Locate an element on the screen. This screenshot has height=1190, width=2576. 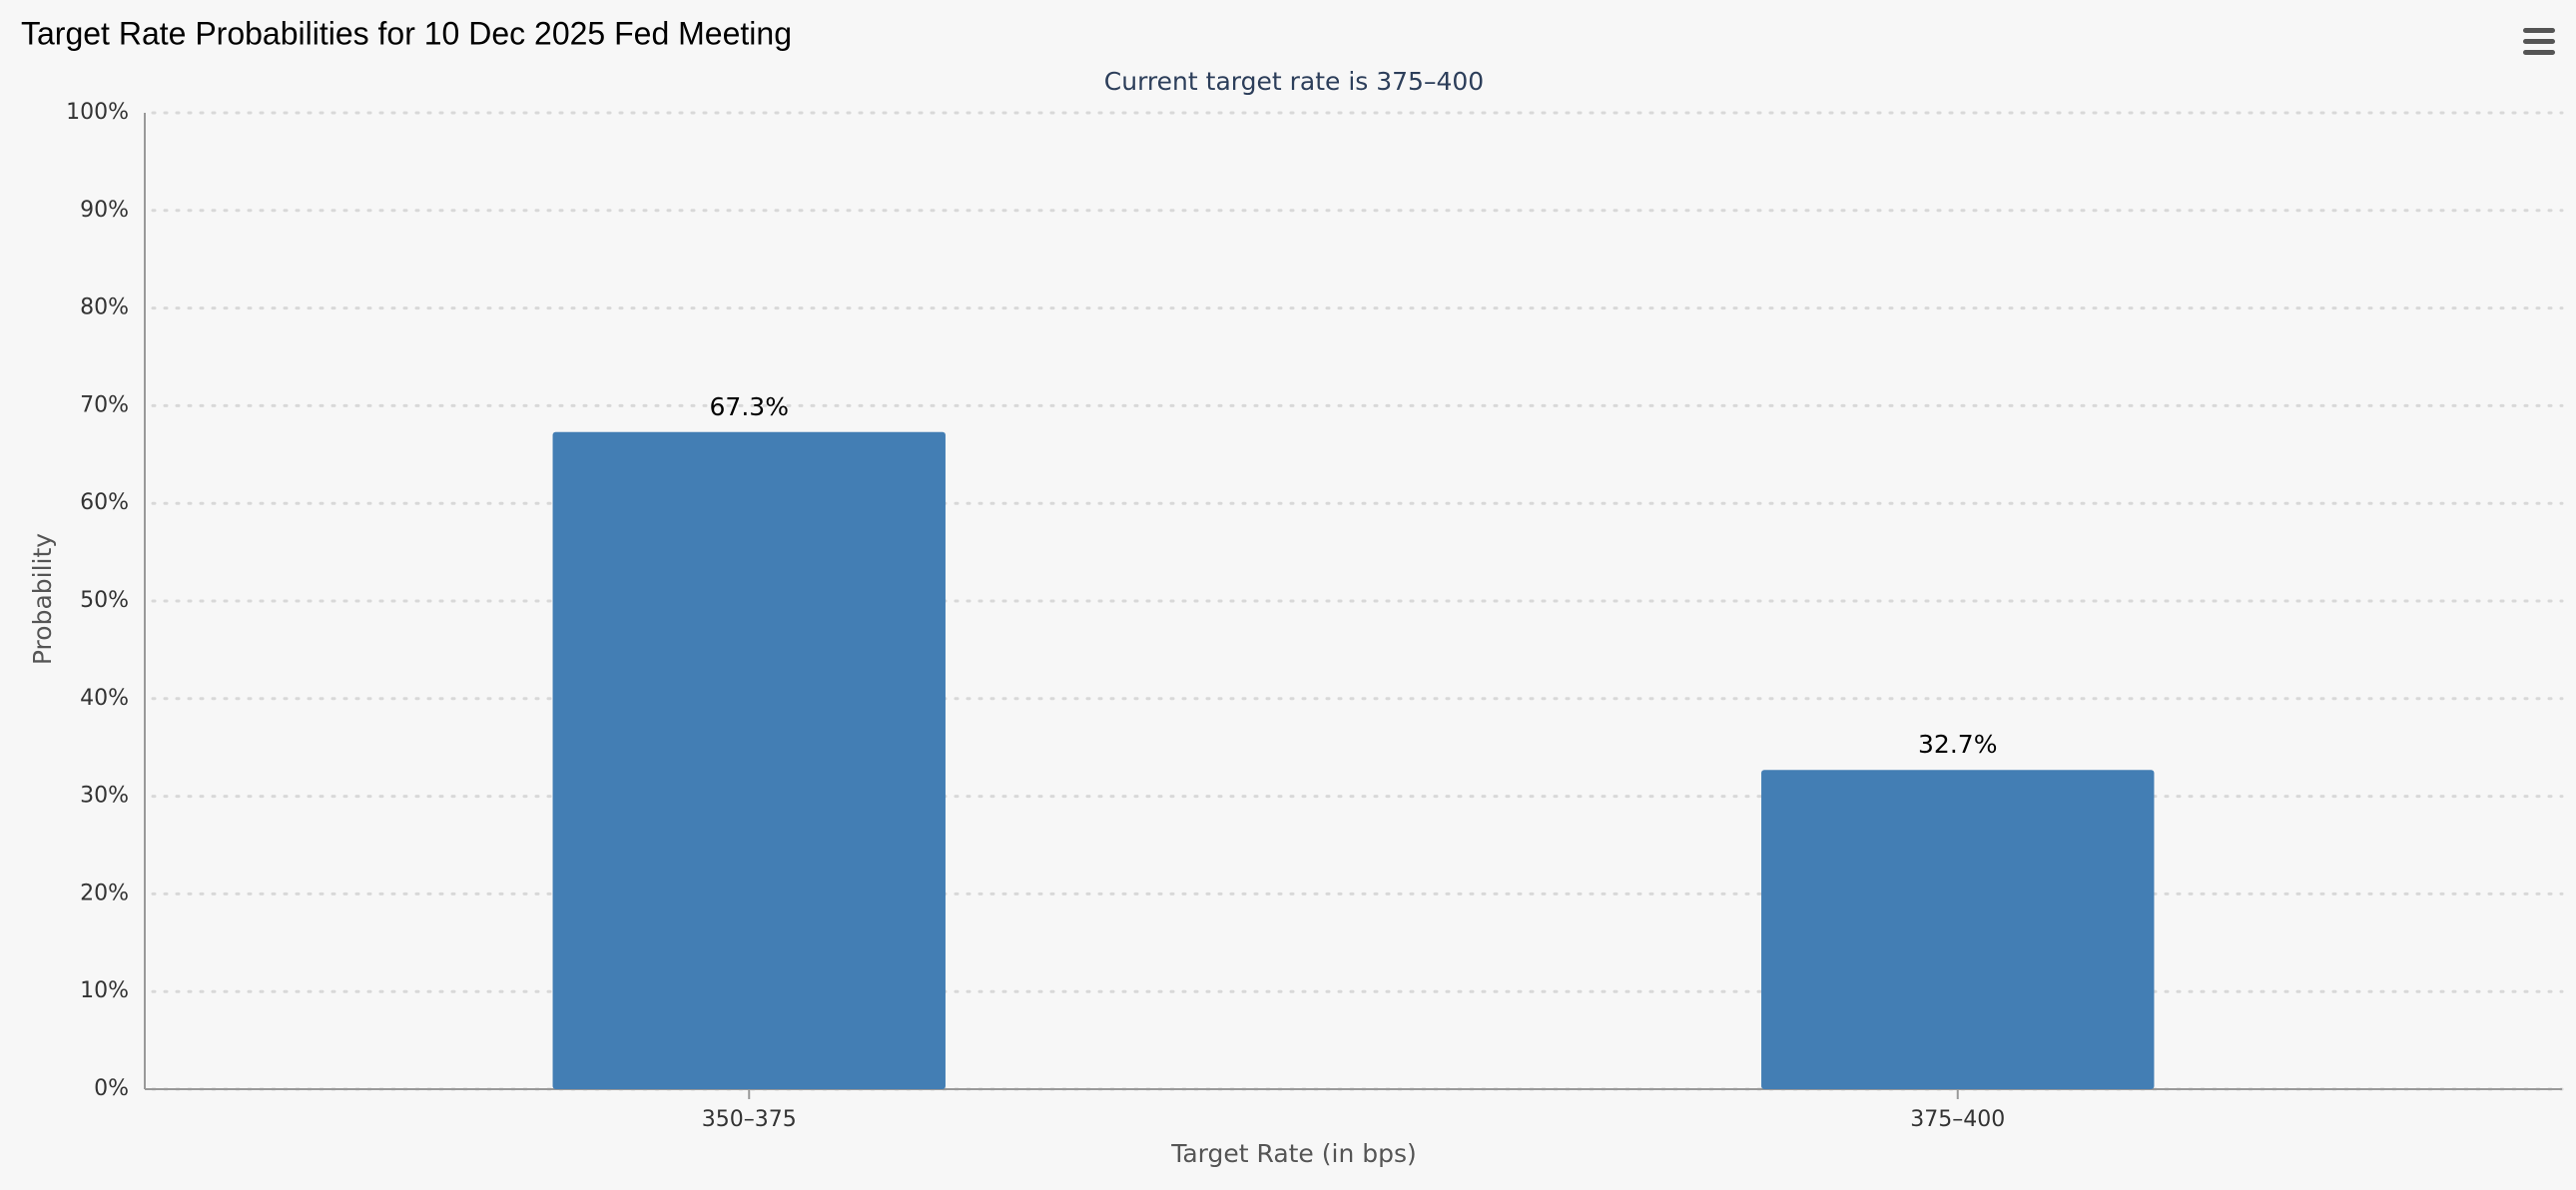
y-tick-label: 30% is located at coordinates (104, 796).